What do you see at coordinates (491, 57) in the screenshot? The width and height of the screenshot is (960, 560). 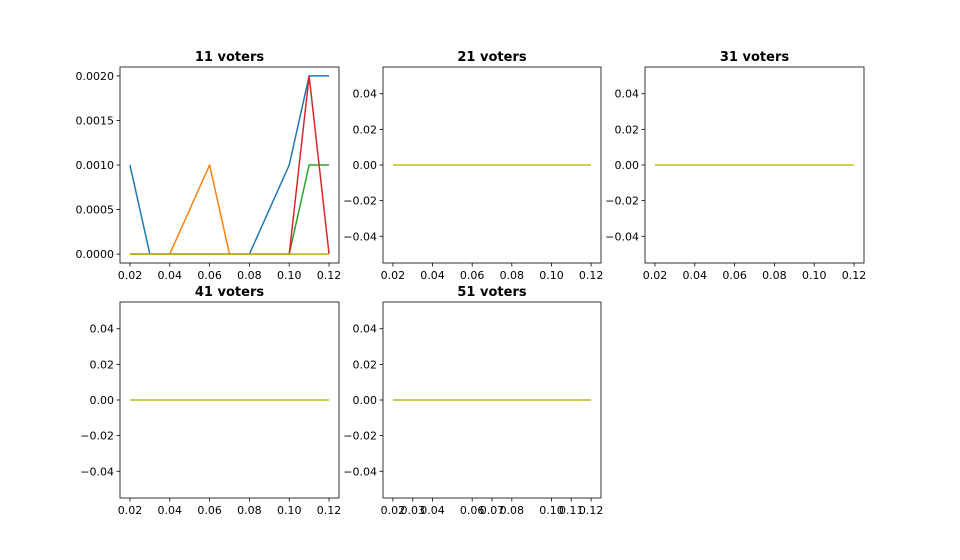 I see `subplot-title: 21 voters` at bounding box center [491, 57].